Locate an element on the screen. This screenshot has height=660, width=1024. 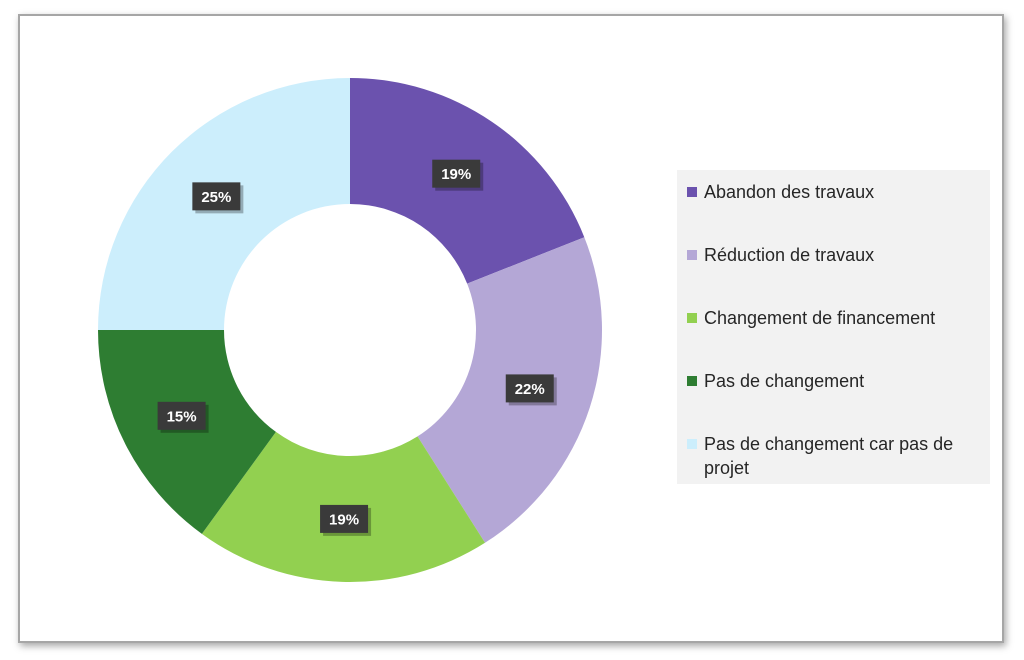
data-label-text: 25% is located at coordinates (216, 197).